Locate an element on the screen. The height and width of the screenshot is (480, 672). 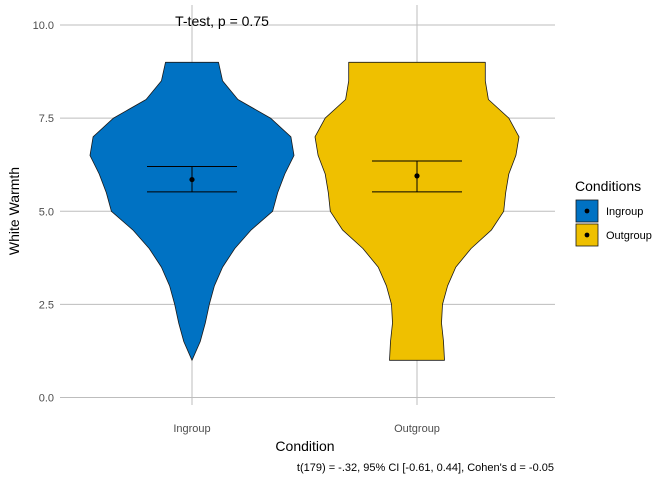
y-tick-label: 2.5 is located at coordinates (46, 305).